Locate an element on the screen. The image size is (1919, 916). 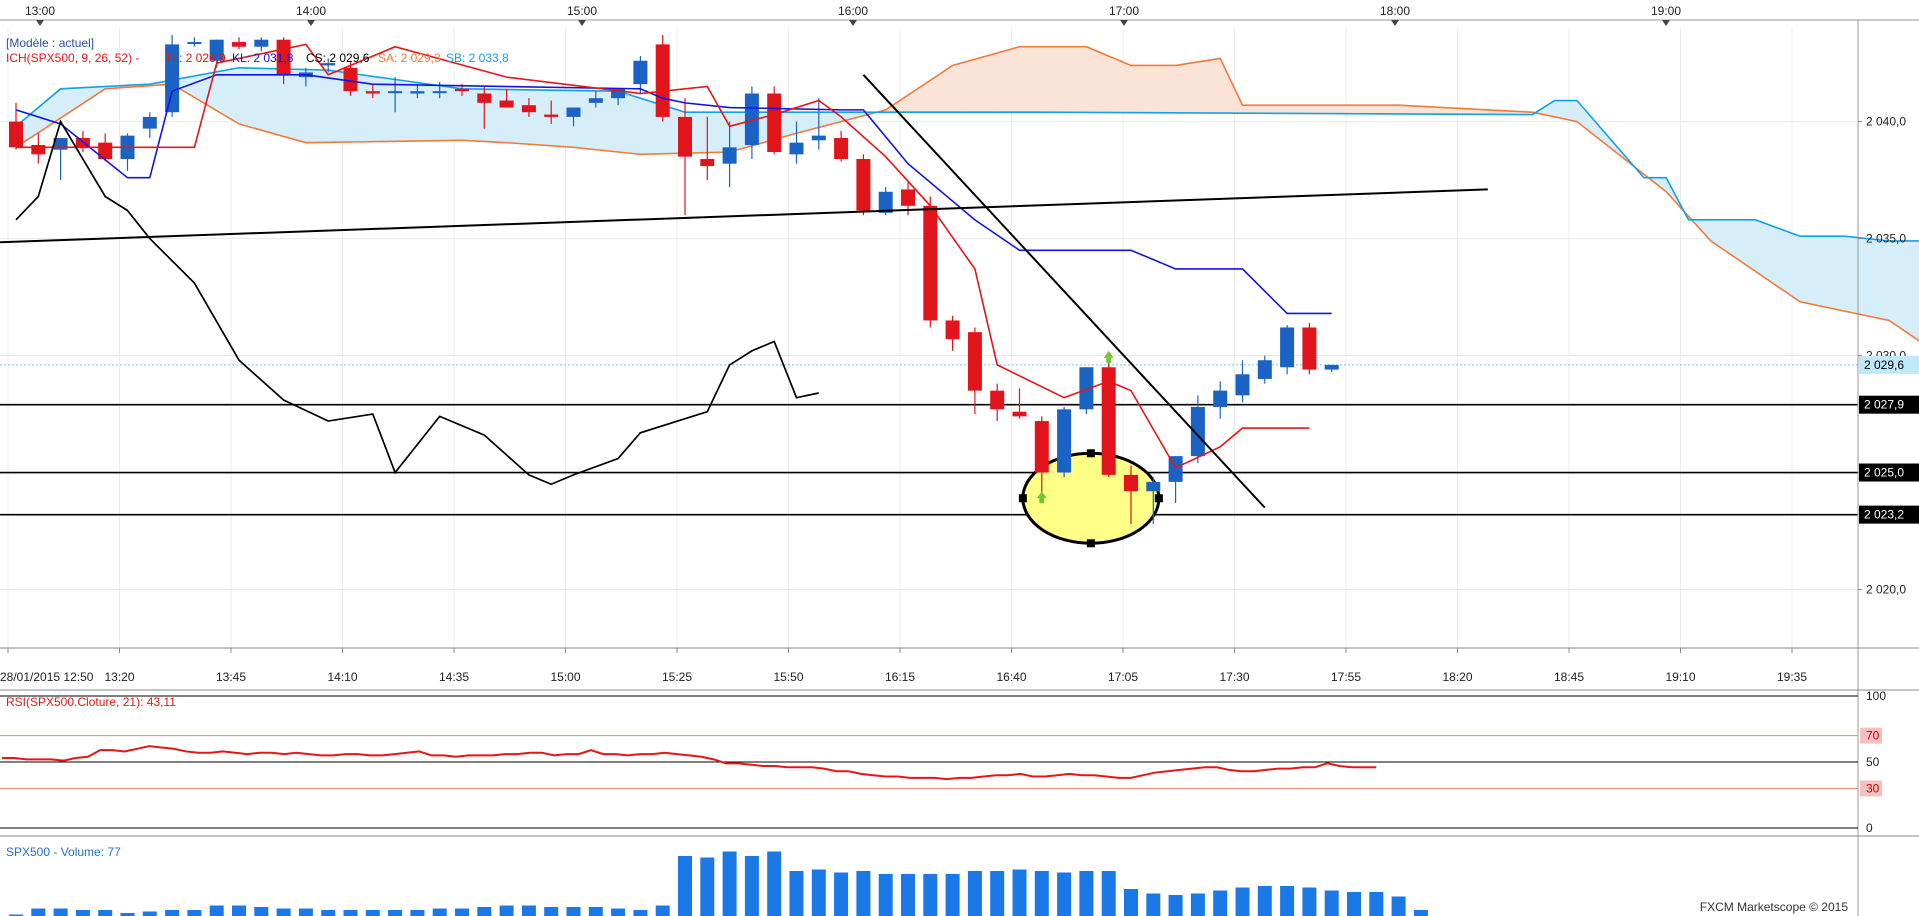
bottom-time-label: 18:45 is located at coordinates (1569, 677).